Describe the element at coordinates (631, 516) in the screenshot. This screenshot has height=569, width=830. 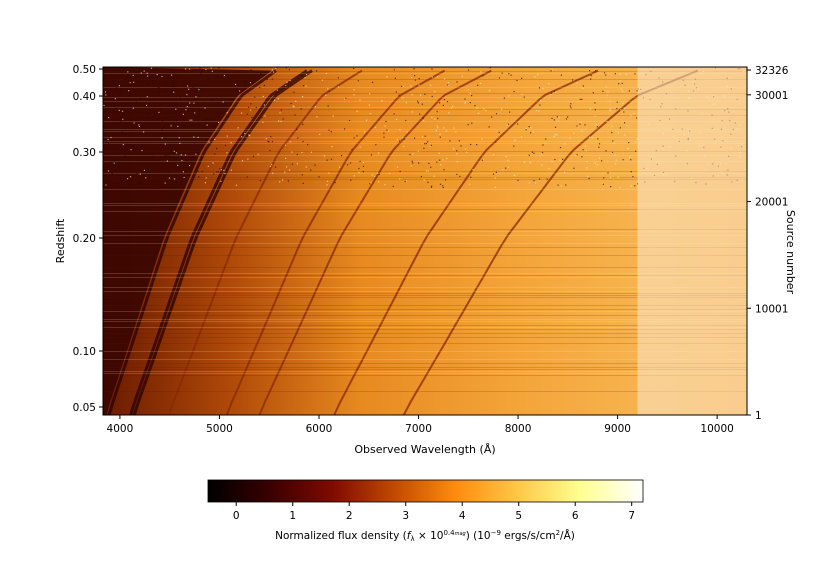
I see `colorbar-tick-label: 7` at that location.